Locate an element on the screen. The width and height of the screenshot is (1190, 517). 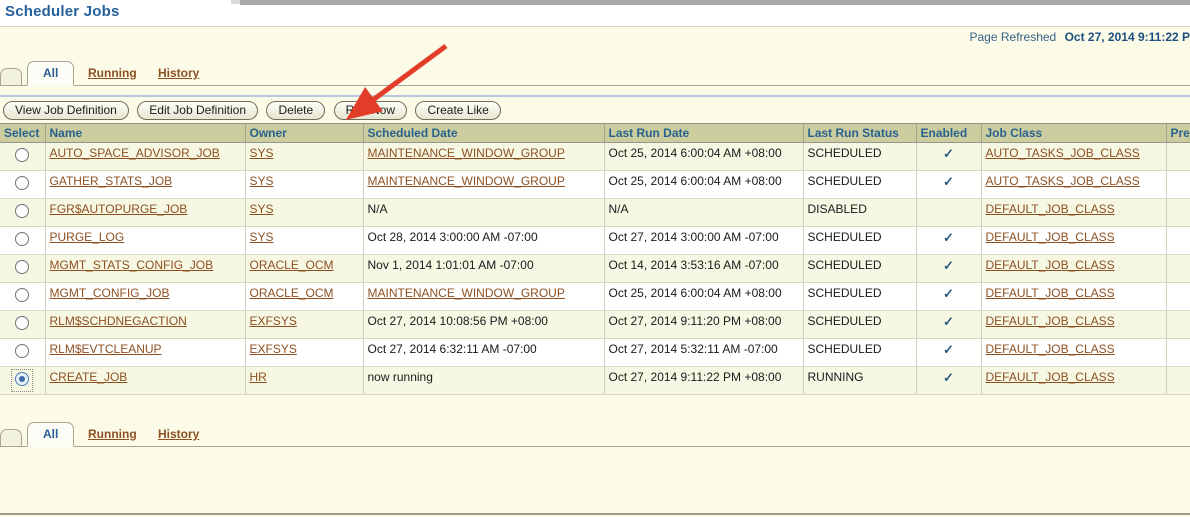
col-header-last-run-status: Last Run Status is located at coordinates (859, 133).